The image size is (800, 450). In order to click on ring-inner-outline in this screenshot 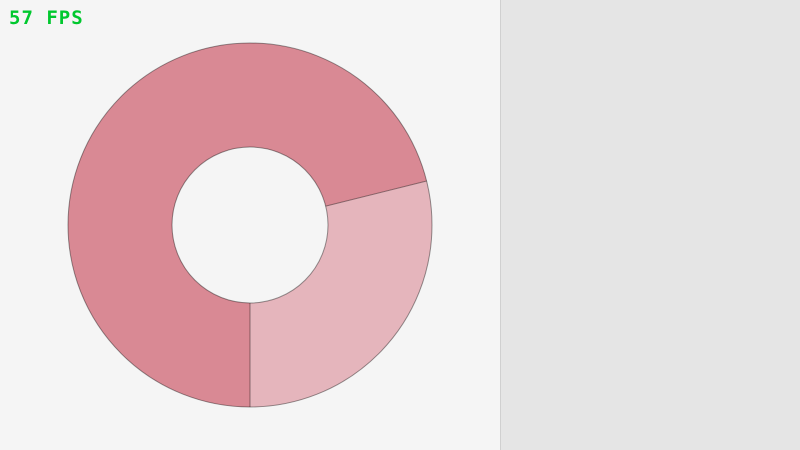, I will do `click(250, 225)`.